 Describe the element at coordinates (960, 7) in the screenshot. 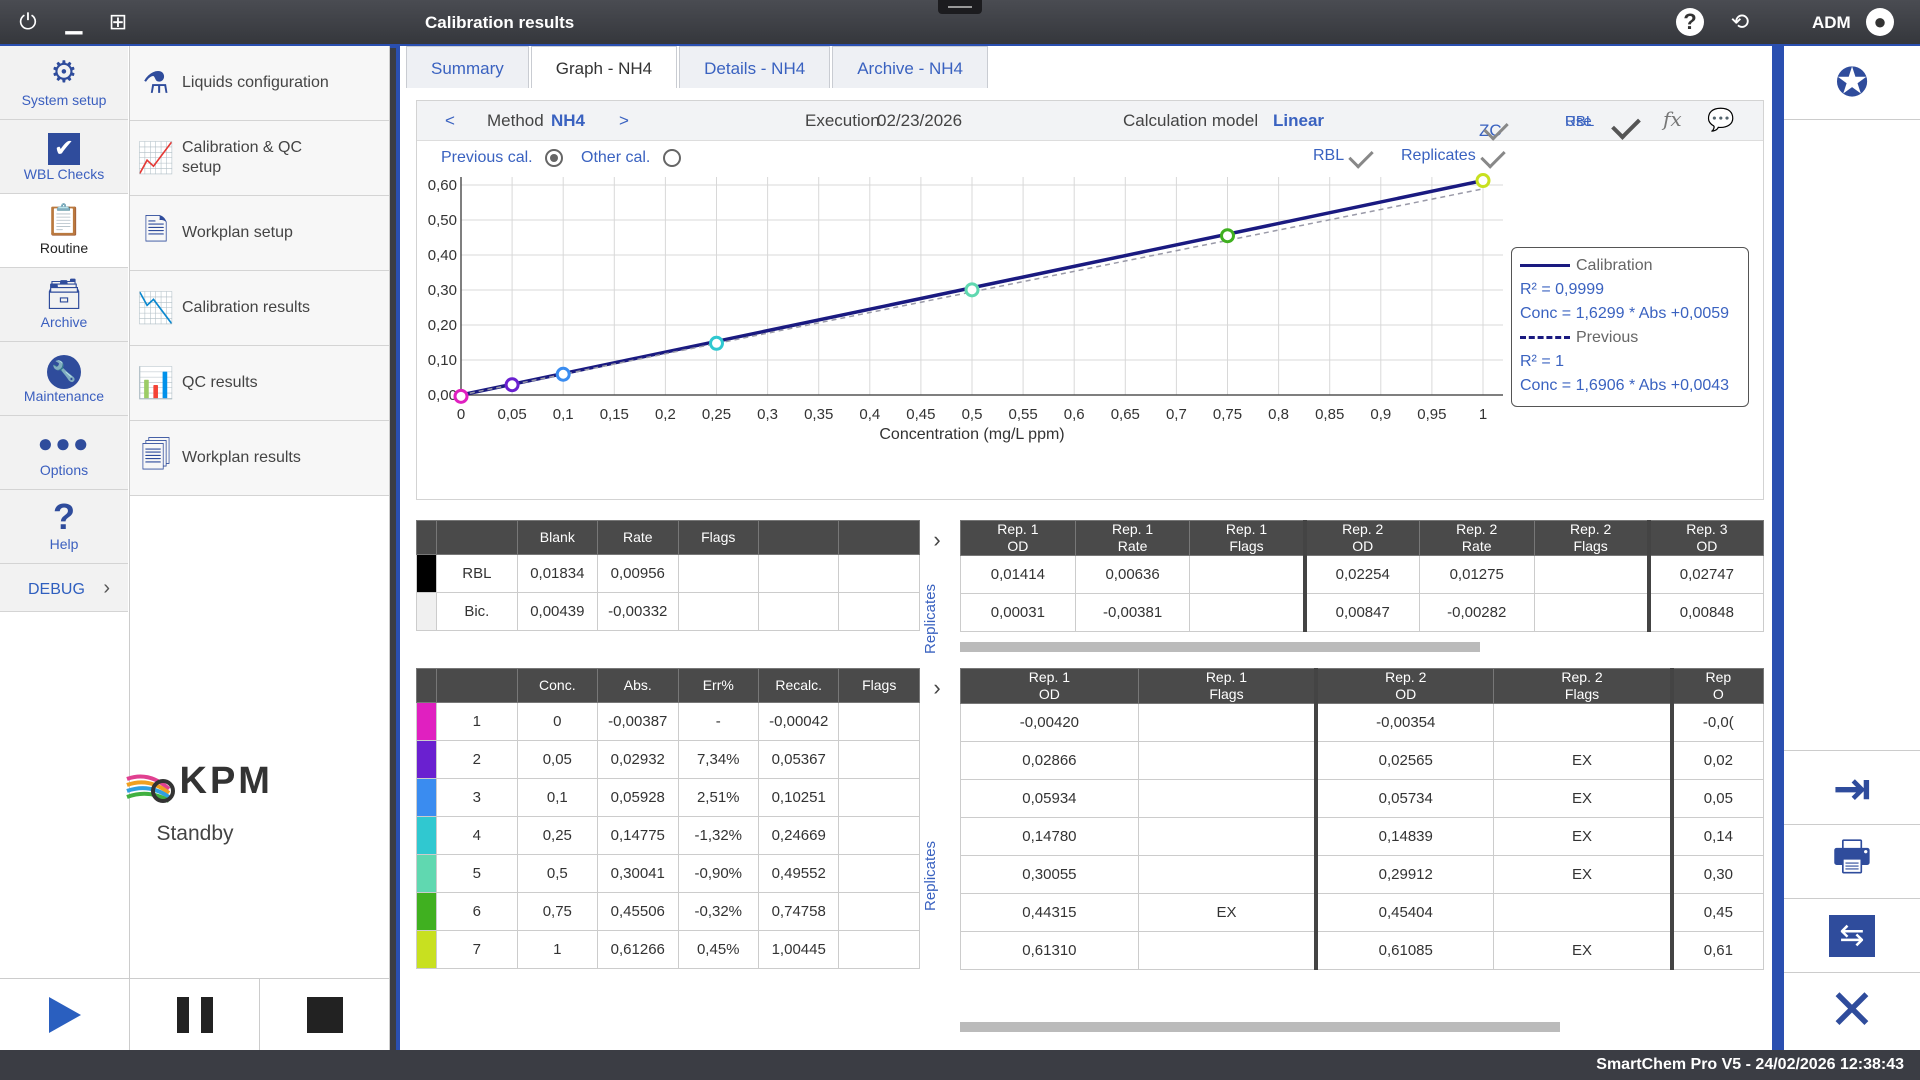

I see `window-grip` at that location.